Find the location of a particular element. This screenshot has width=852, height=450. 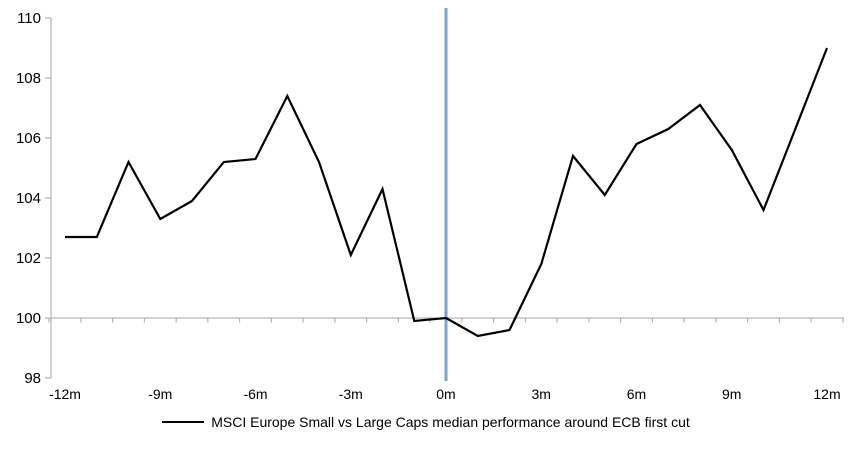

x-tick-label: 3m is located at coordinates (541, 394).